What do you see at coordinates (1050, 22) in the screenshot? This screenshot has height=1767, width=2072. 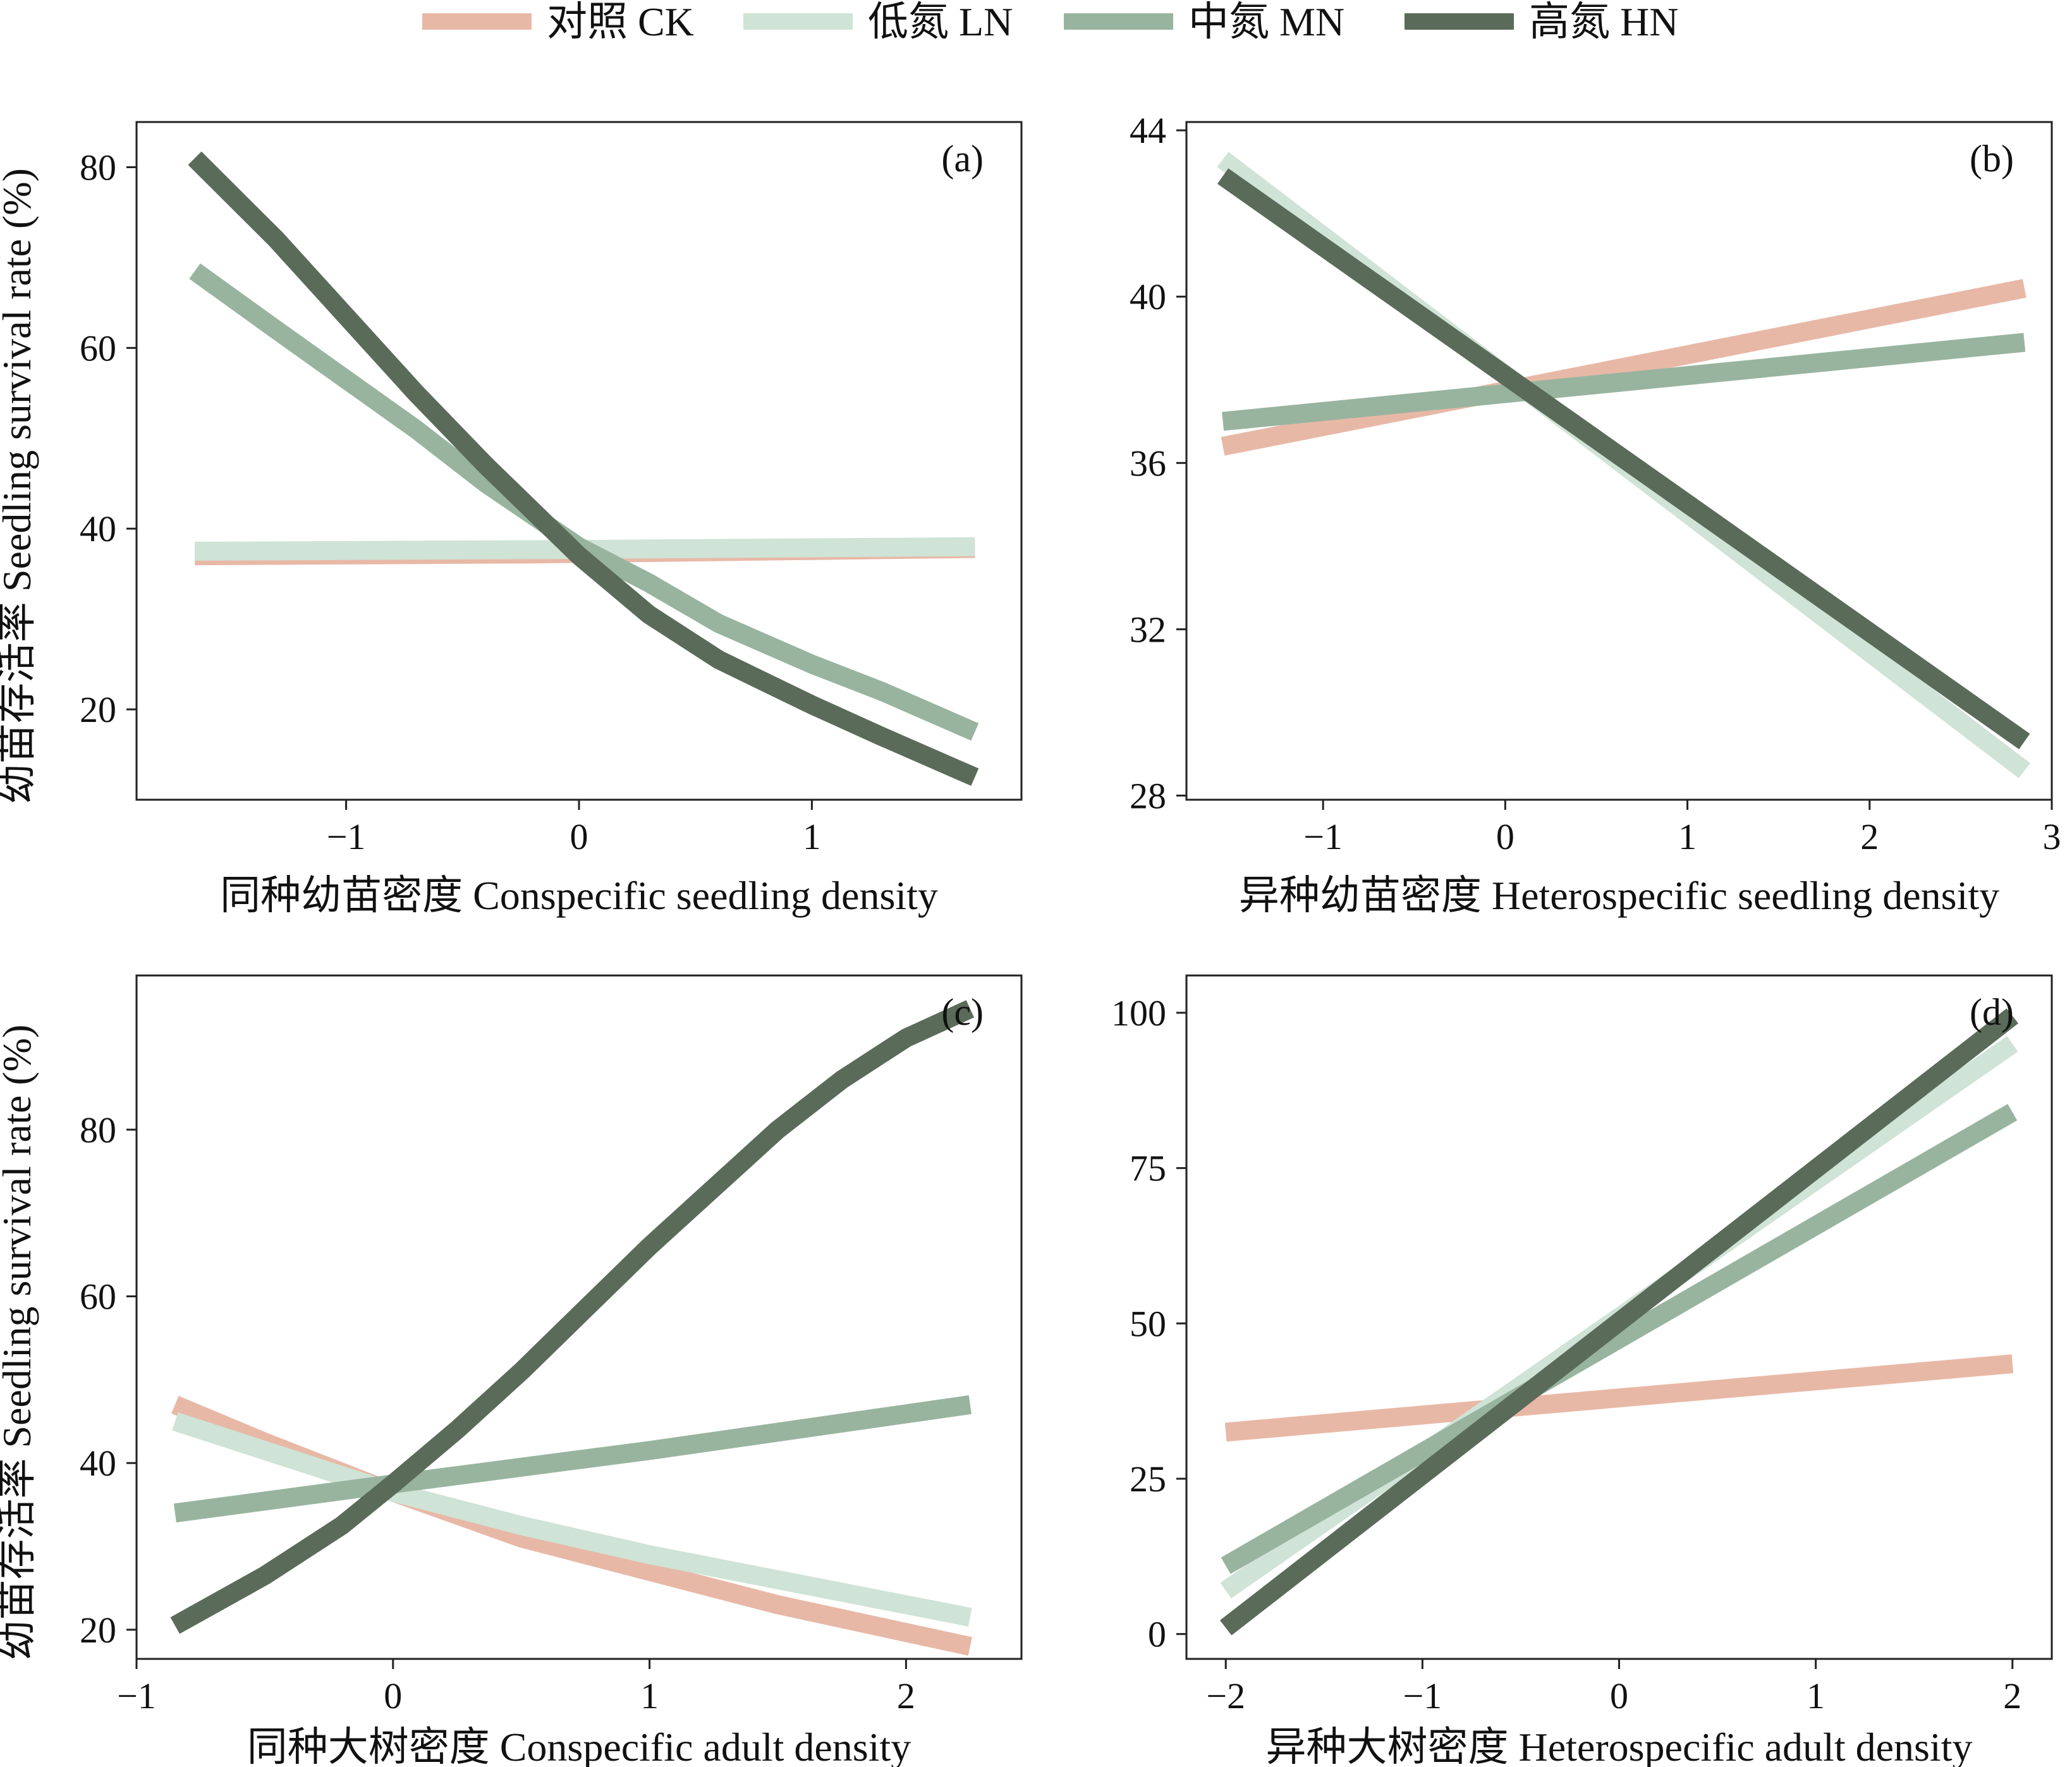 I see `legend: 对照 CK 低氮 LN 中氮 MN 高氮 HN` at bounding box center [1050, 22].